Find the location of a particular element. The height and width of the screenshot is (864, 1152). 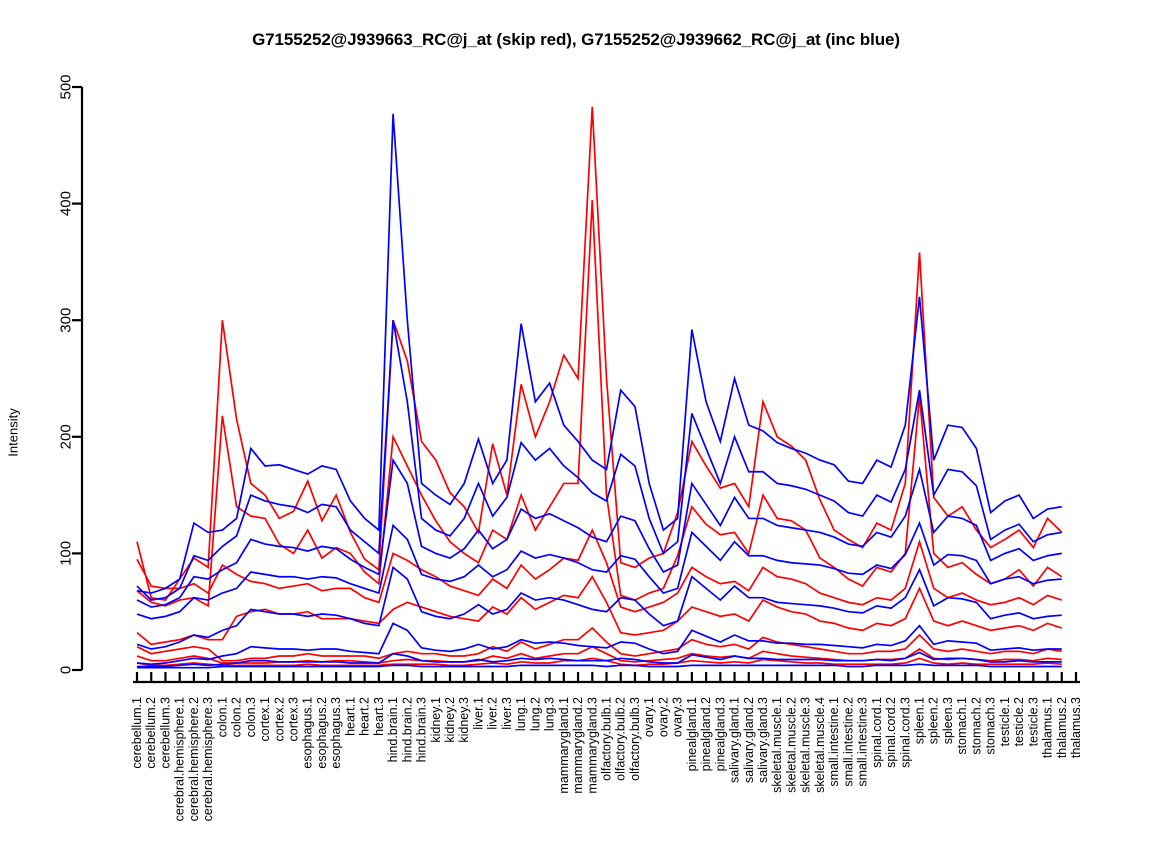

x-axis-tick-label: salivary.gland.2 is located at coordinates (749, 740).